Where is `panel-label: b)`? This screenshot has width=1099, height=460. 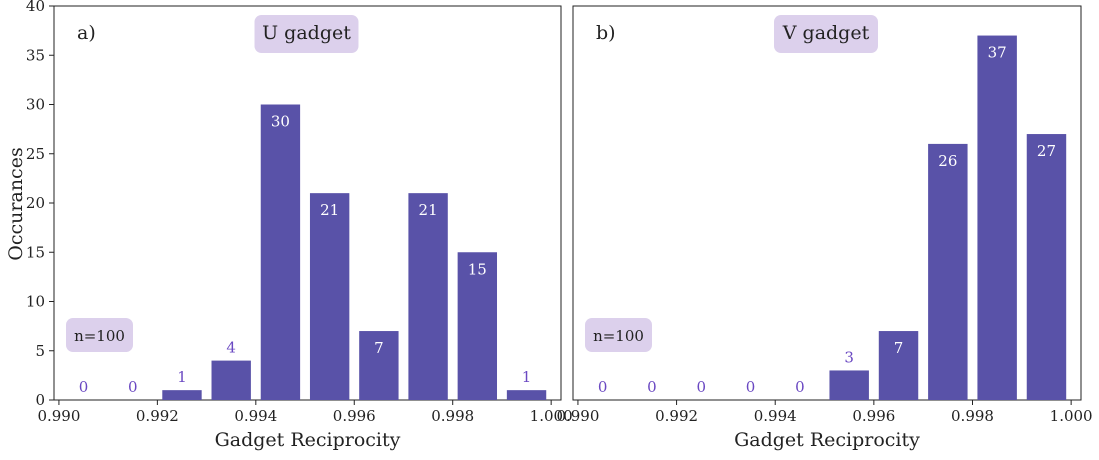 panel-label: b) is located at coordinates (606, 33).